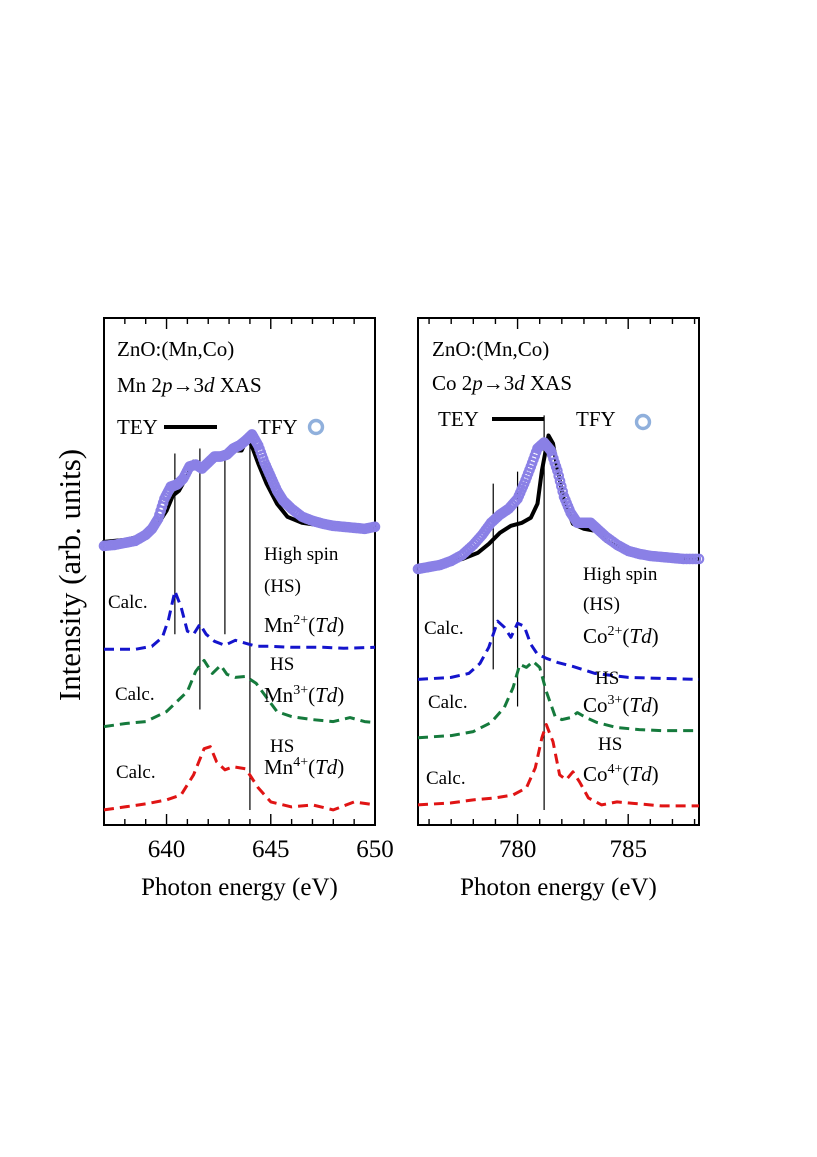 This screenshot has height=1157, width=817. Describe the element at coordinates (643, 422) in the screenshot. I see `co-legend-tfy-marker` at that location.